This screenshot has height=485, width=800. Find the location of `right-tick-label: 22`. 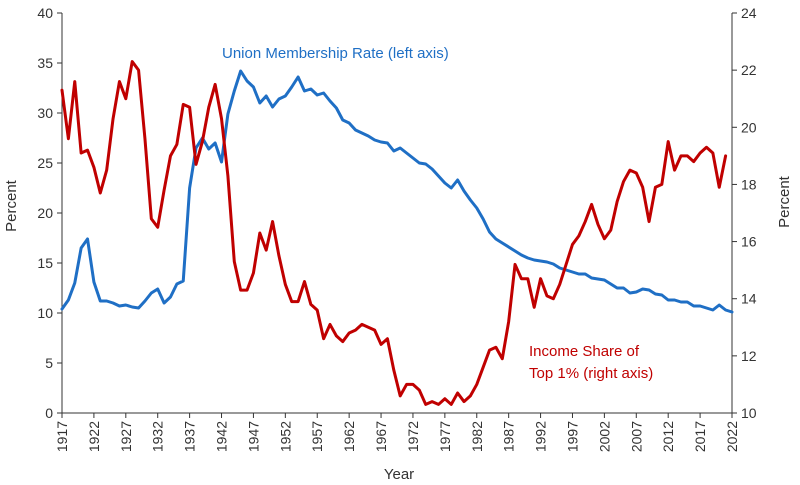

right-tick-label: 22 is located at coordinates (749, 70).